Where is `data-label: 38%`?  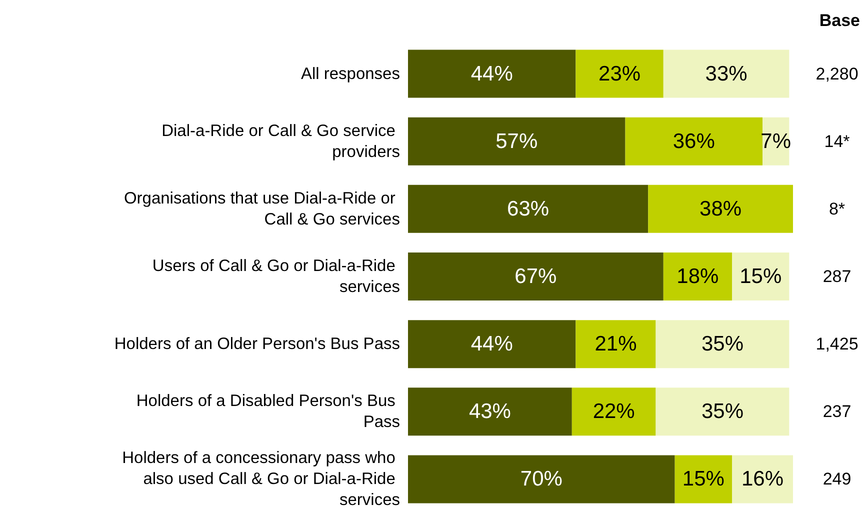 data-label: 38% is located at coordinates (721, 208).